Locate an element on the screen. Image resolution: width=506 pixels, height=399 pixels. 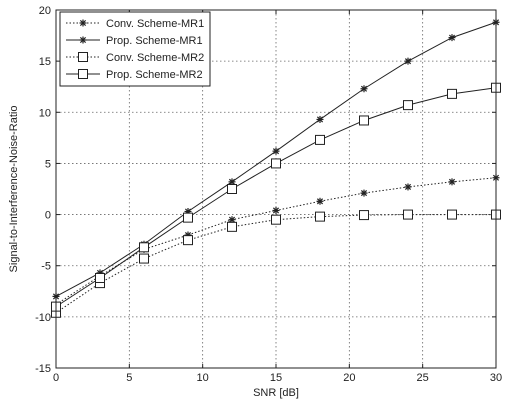
y-tick-label: 20 is located at coordinates (45, 11).